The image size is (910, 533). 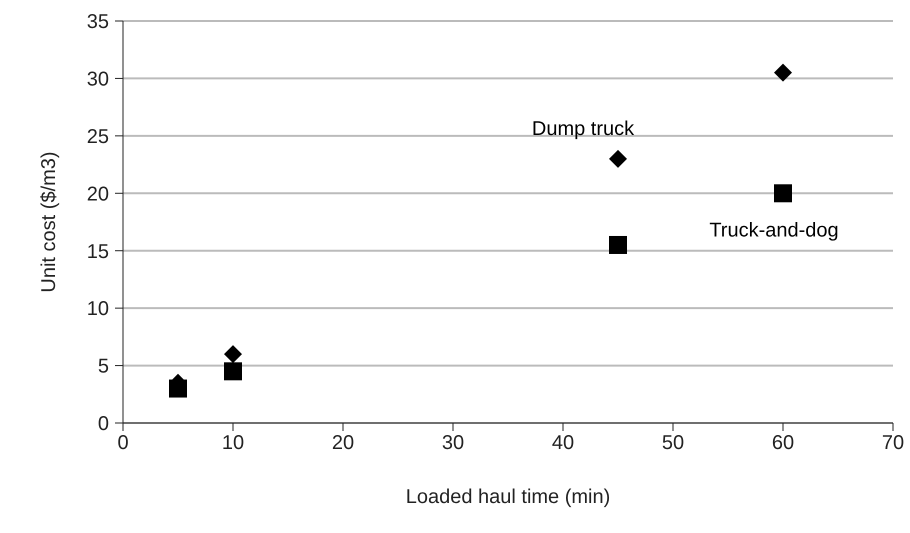 What do you see at coordinates (673, 443) in the screenshot?
I see `x-tick-label: 50` at bounding box center [673, 443].